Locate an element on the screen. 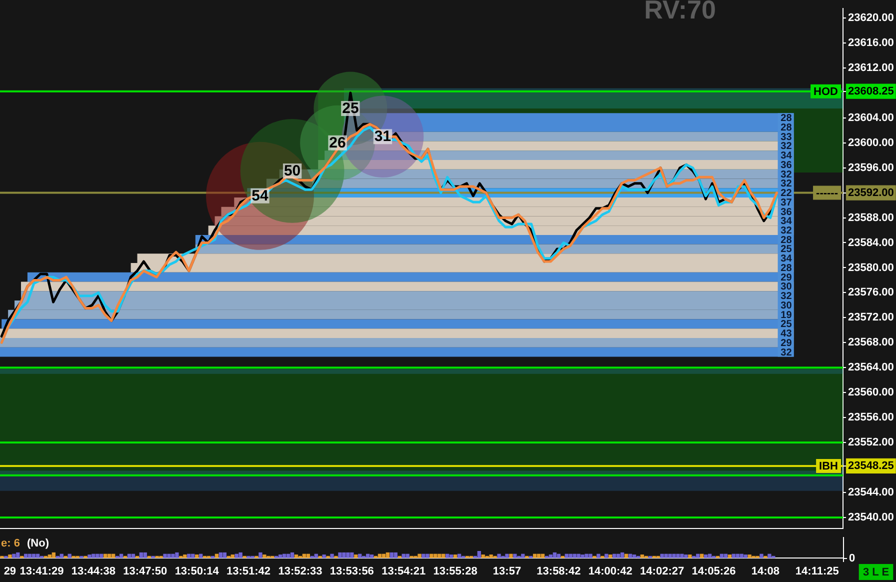  ref-line-label: IBH is located at coordinates (828, 466).